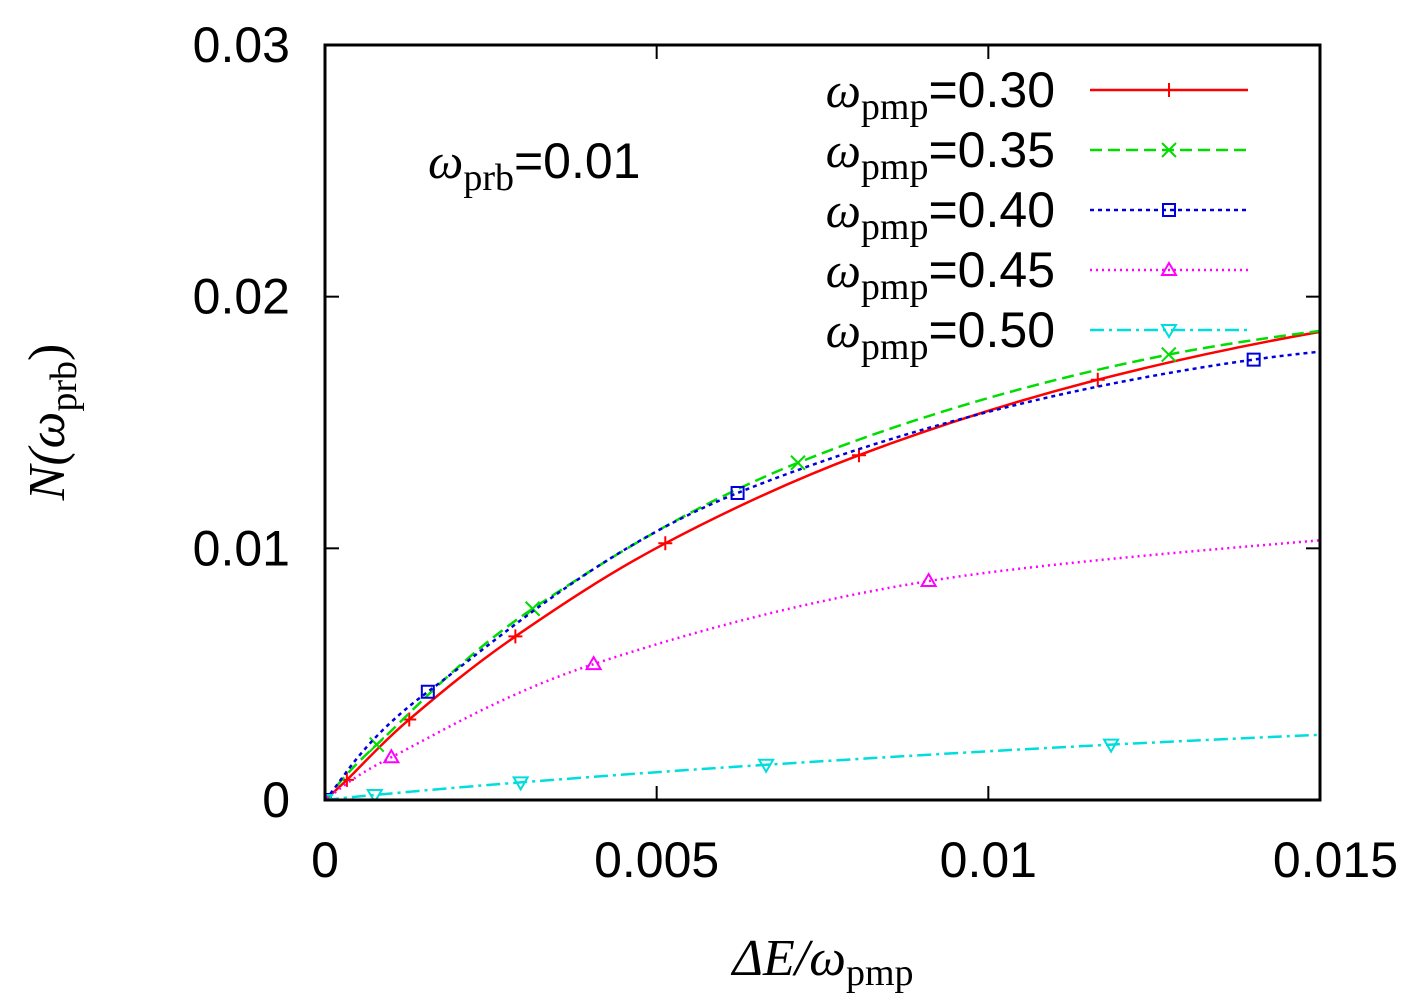  What do you see at coordinates (940, 95) in the screenshot?
I see `legend-label-1: ωpmp=0.30` at bounding box center [940, 95].